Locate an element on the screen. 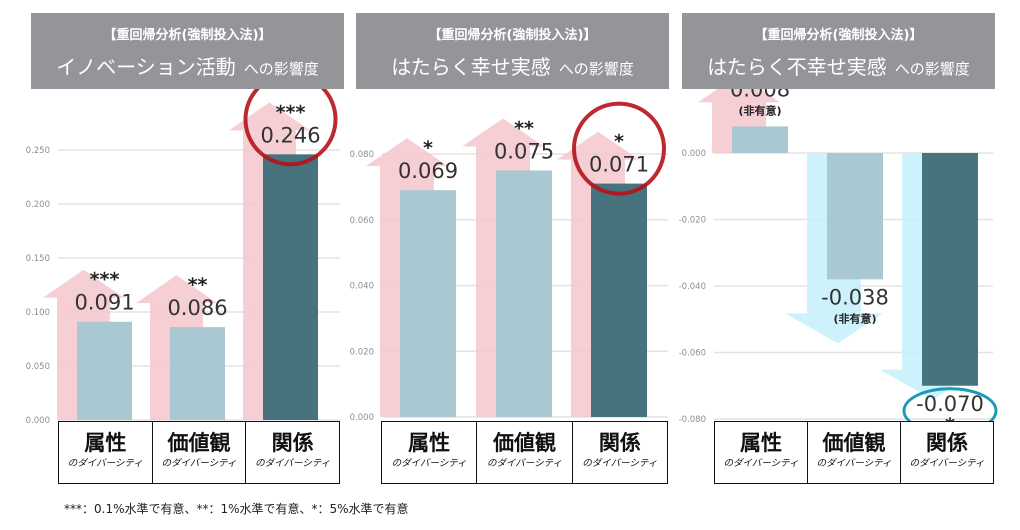  significance-footnote: ***：0.1%水準で有意、**：1%水準で有意、*：5%水準で有意 is located at coordinates (236, 509).